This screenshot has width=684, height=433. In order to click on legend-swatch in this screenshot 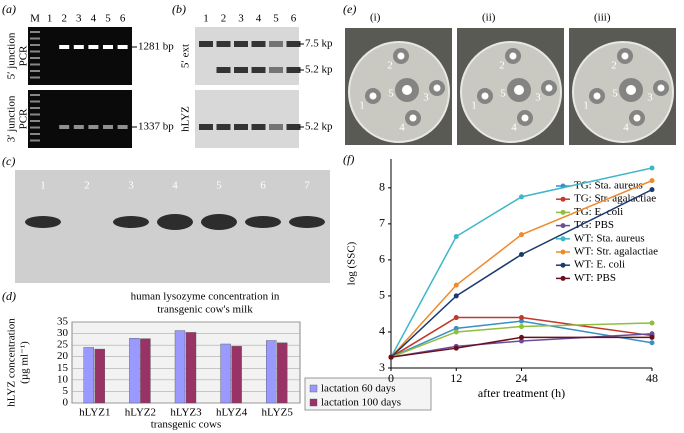, I will do `click(313, 402)`.